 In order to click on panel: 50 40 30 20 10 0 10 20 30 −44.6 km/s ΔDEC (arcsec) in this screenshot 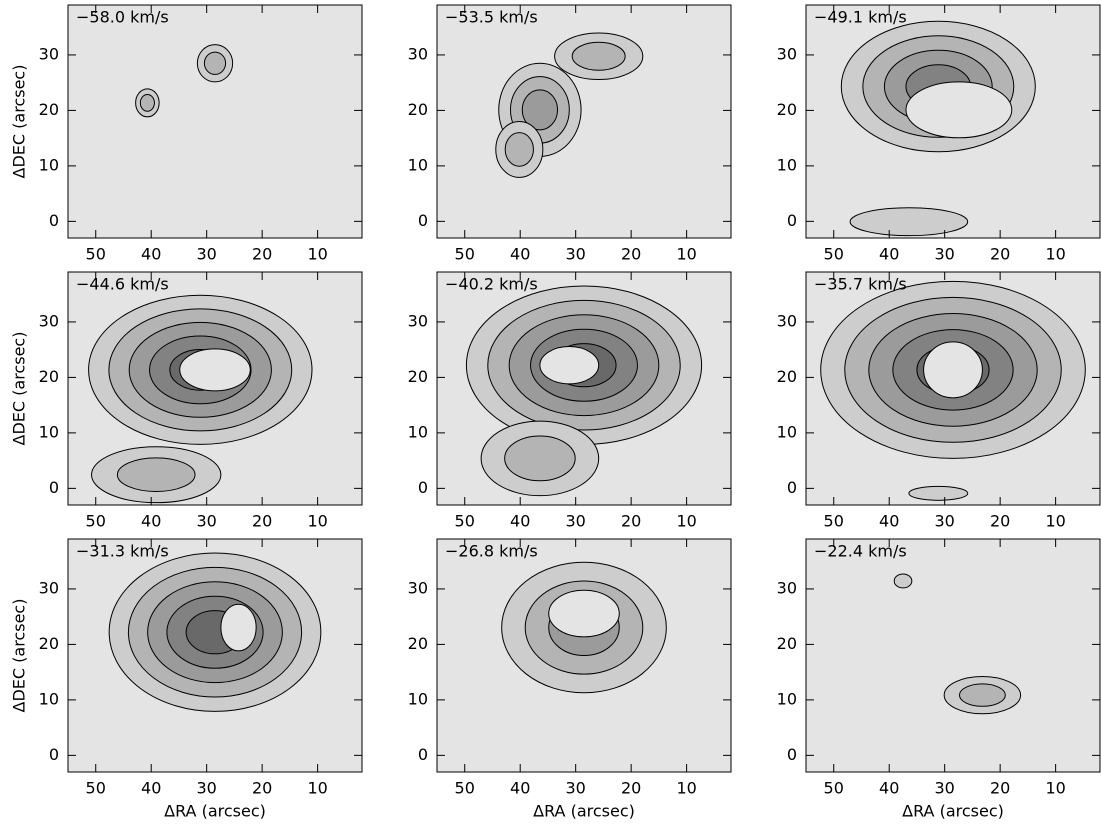, I will do `click(186, 401)`.